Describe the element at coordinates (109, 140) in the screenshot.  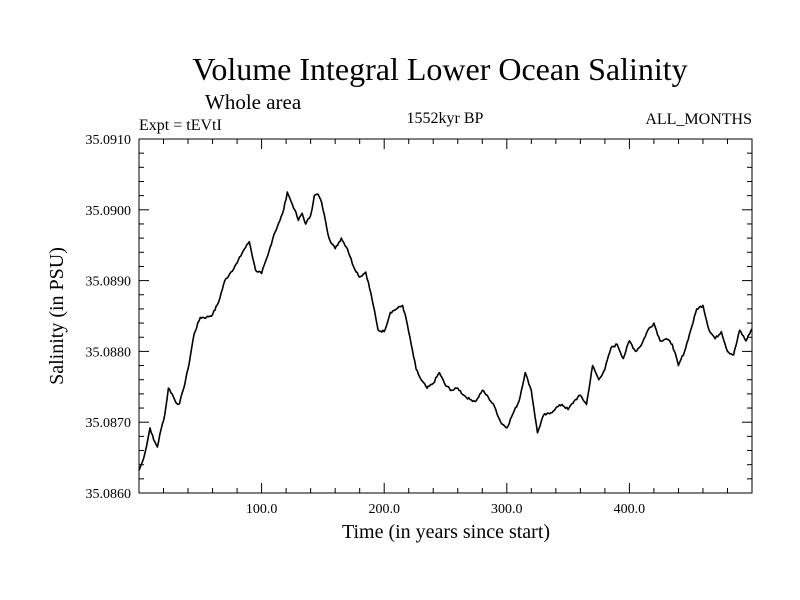
I see `y-tick-label: 35.0910` at that location.